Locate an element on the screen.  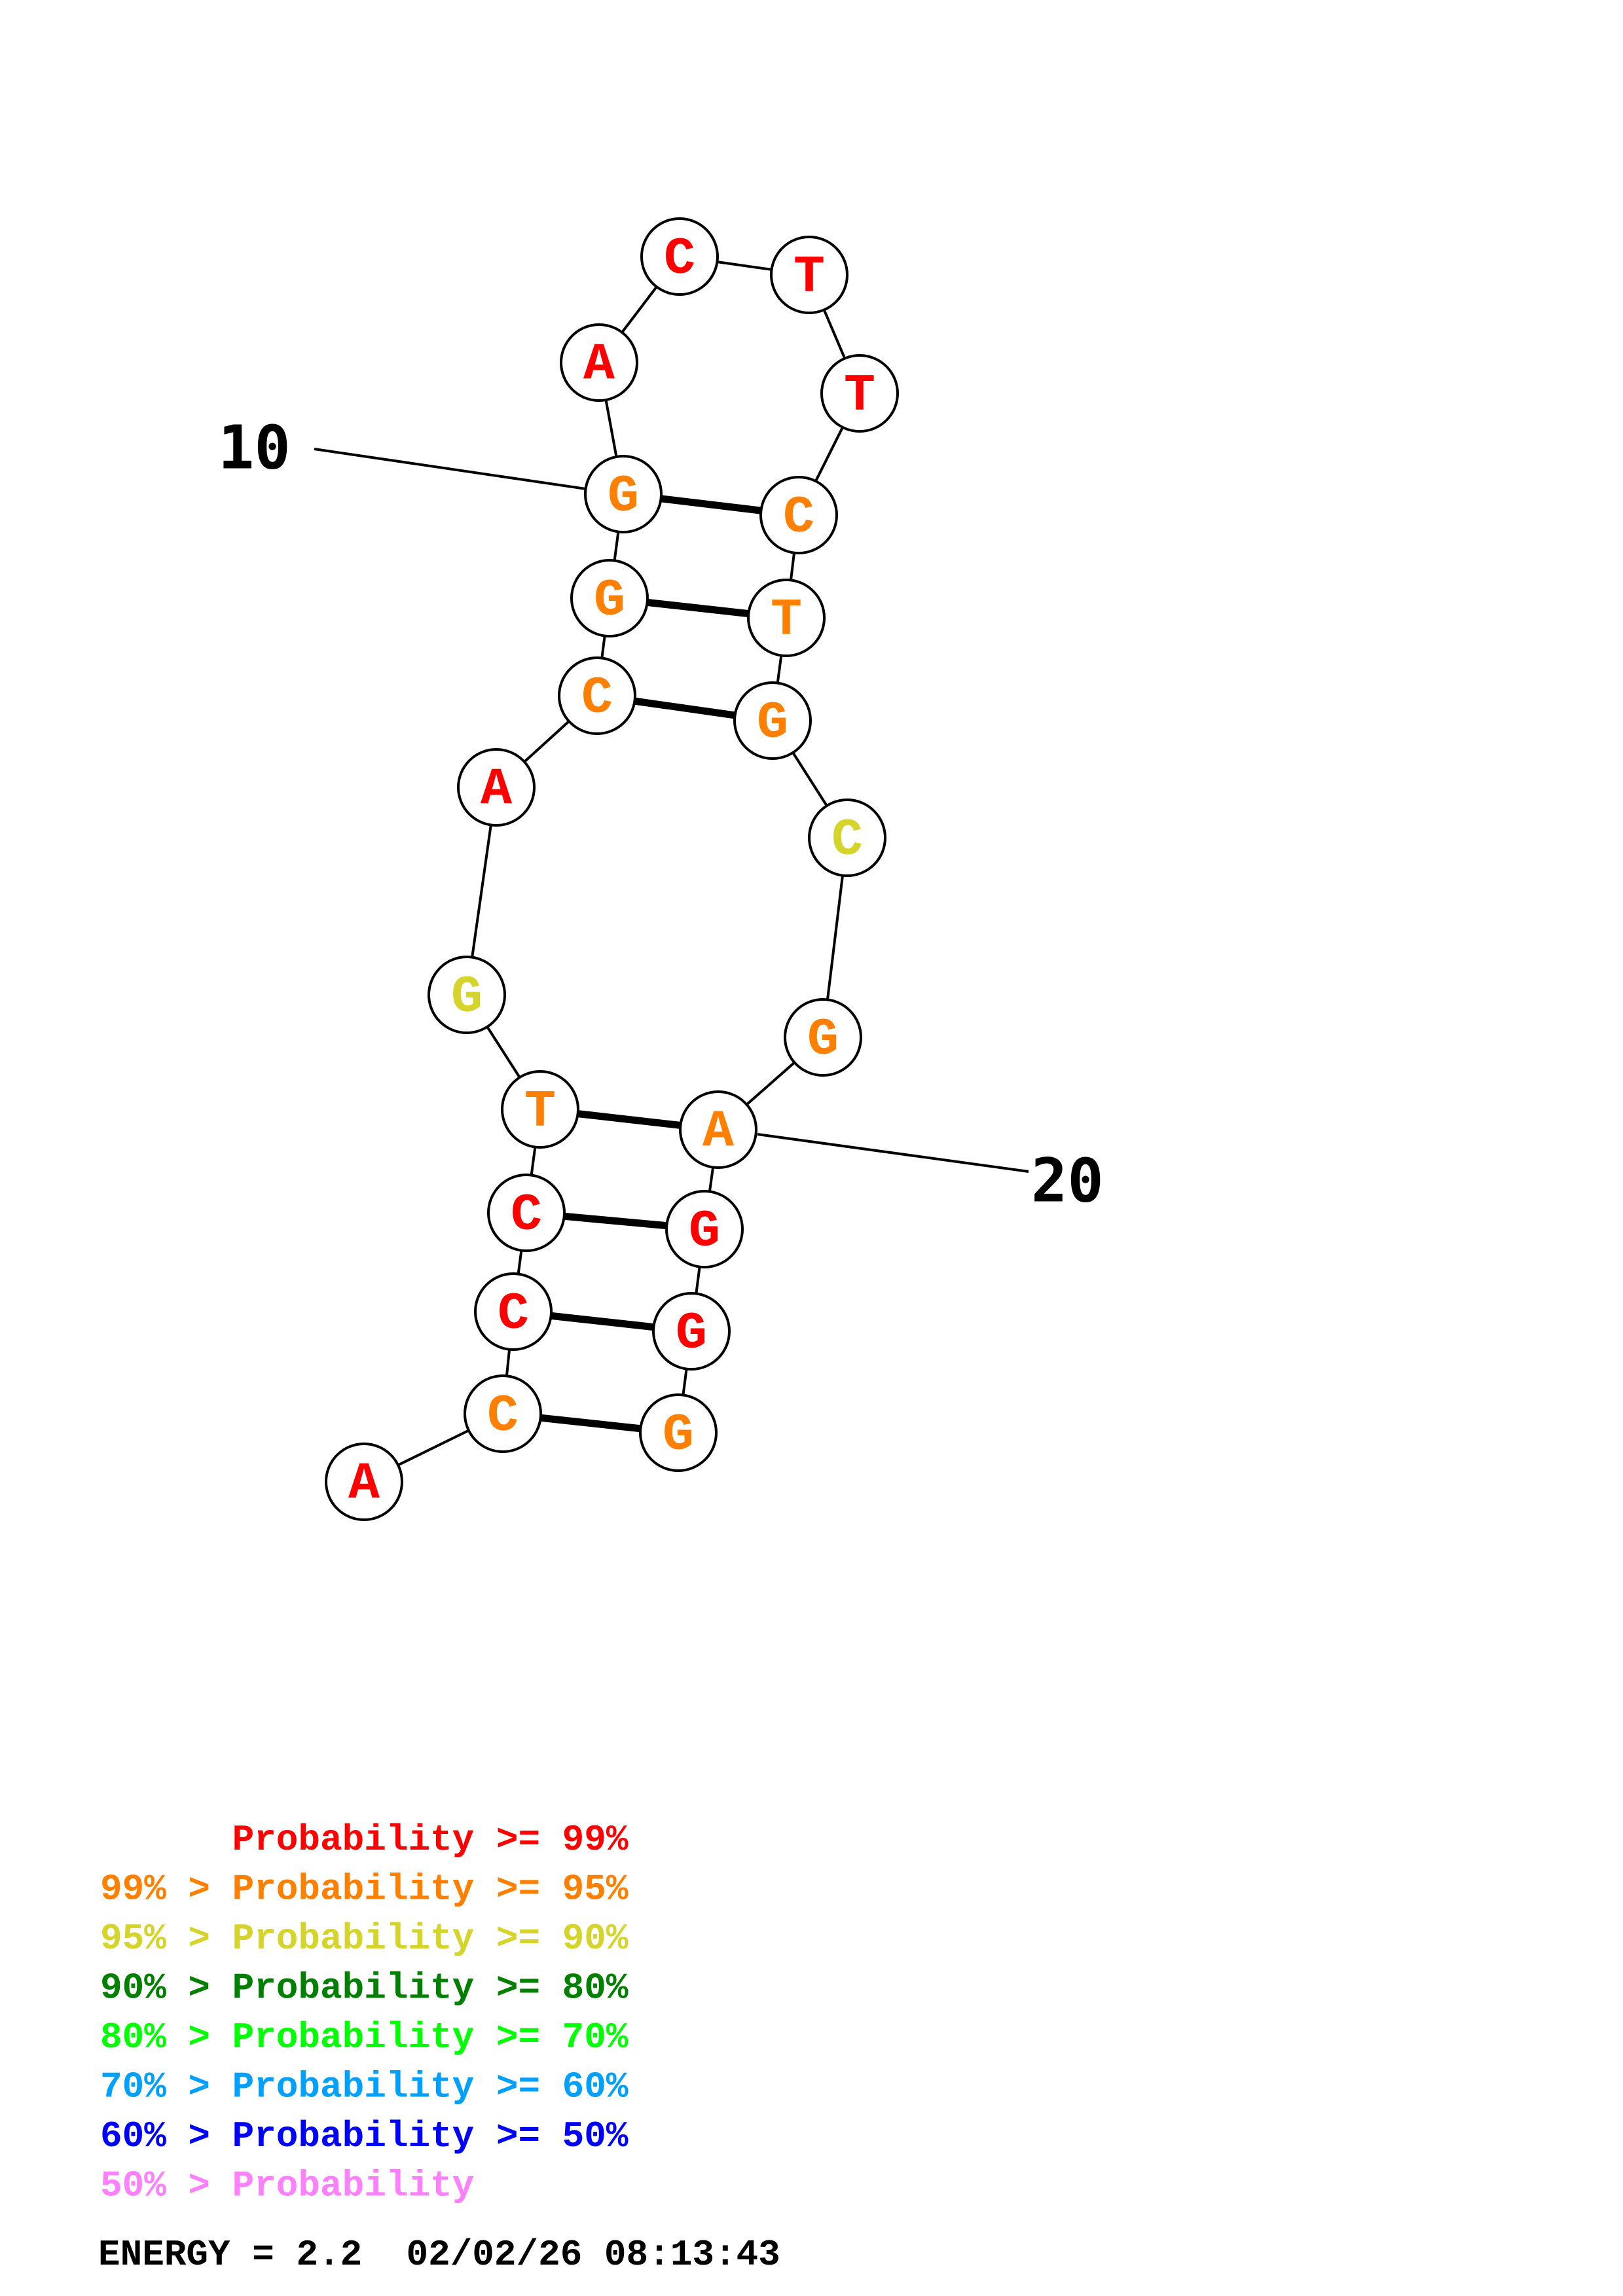
position-label-leaders is located at coordinates (671, 810).